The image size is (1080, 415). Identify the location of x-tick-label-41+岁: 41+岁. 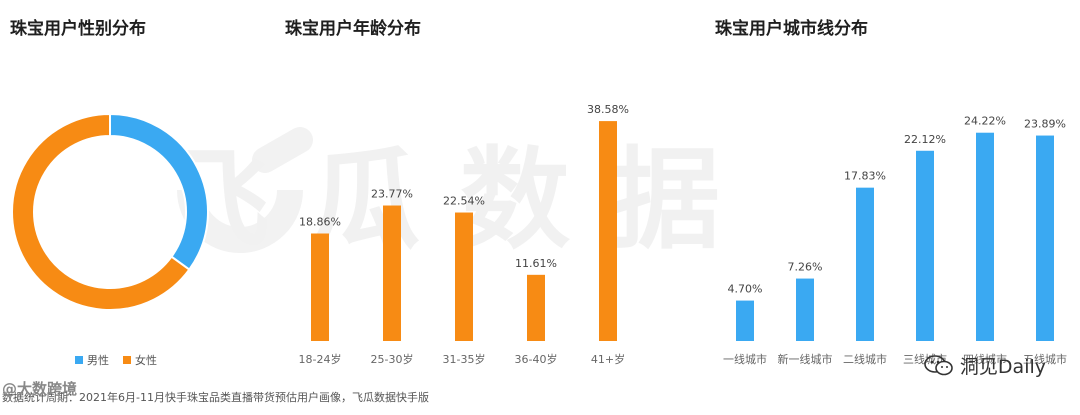
(608, 359).